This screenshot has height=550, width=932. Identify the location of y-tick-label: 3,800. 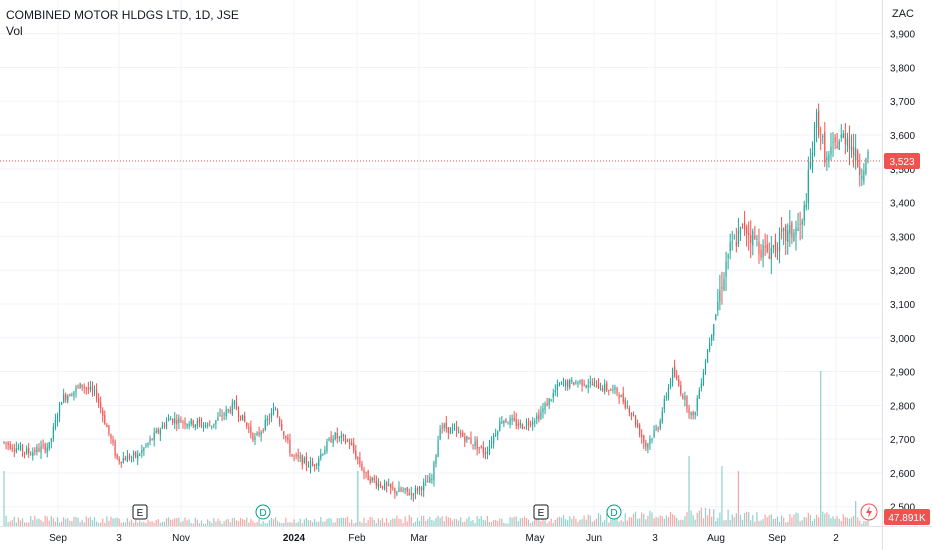
(902, 68).